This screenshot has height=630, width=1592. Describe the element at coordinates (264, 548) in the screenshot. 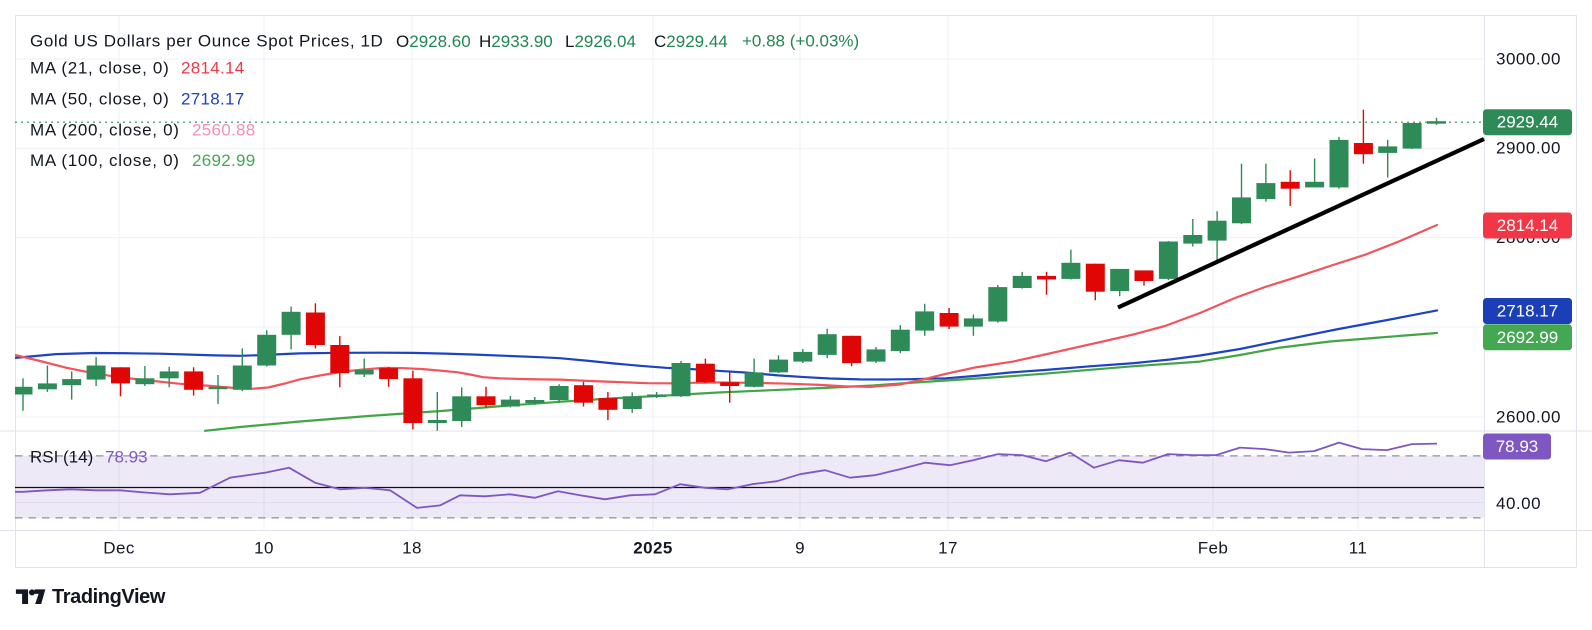

I see `svg-text: 10` at that location.